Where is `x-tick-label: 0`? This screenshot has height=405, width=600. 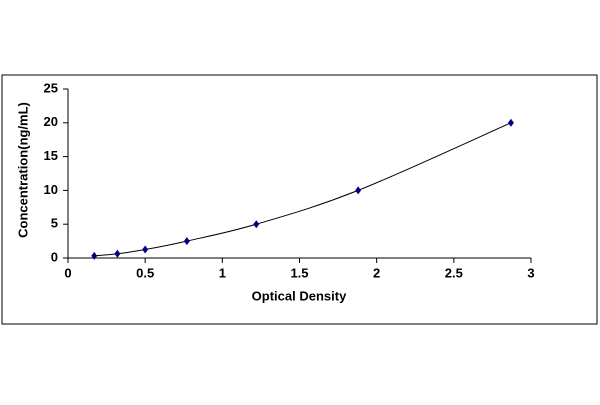 x-tick-label: 0 is located at coordinates (67, 272).